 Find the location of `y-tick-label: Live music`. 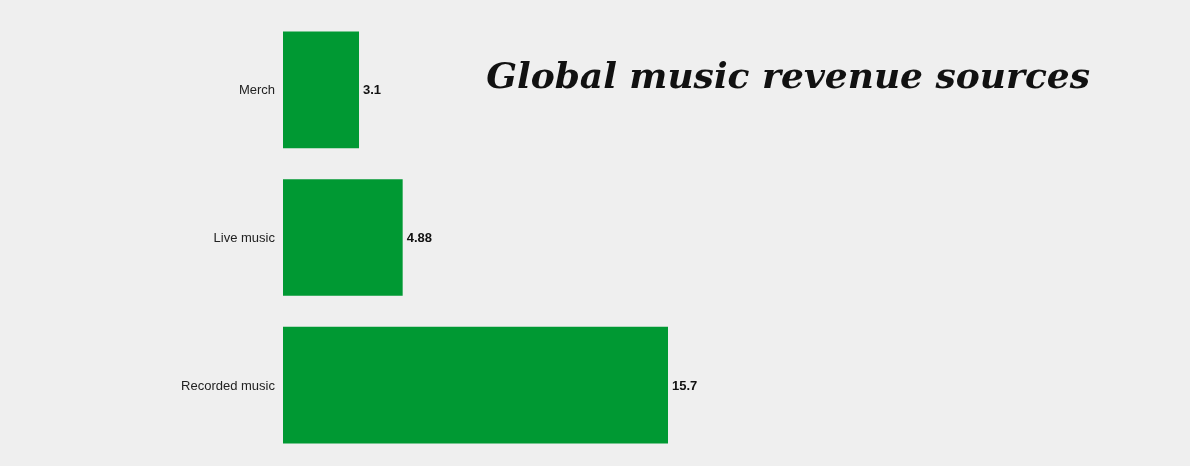

y-tick-label: Live music is located at coordinates (244, 237).